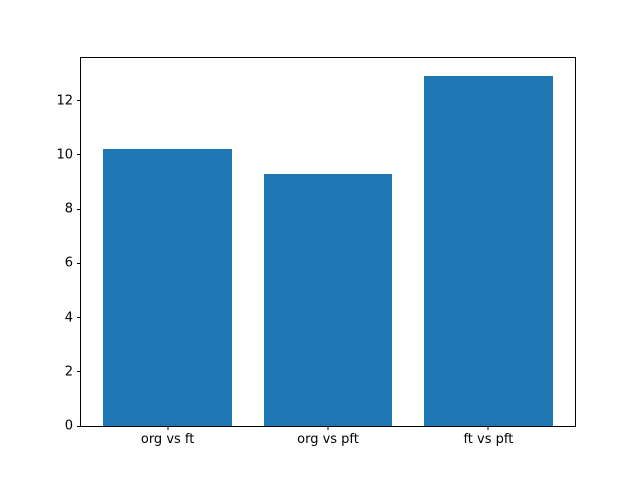  Describe the element at coordinates (167, 439) in the screenshot. I see `x-tick-label: org vs ft` at that location.